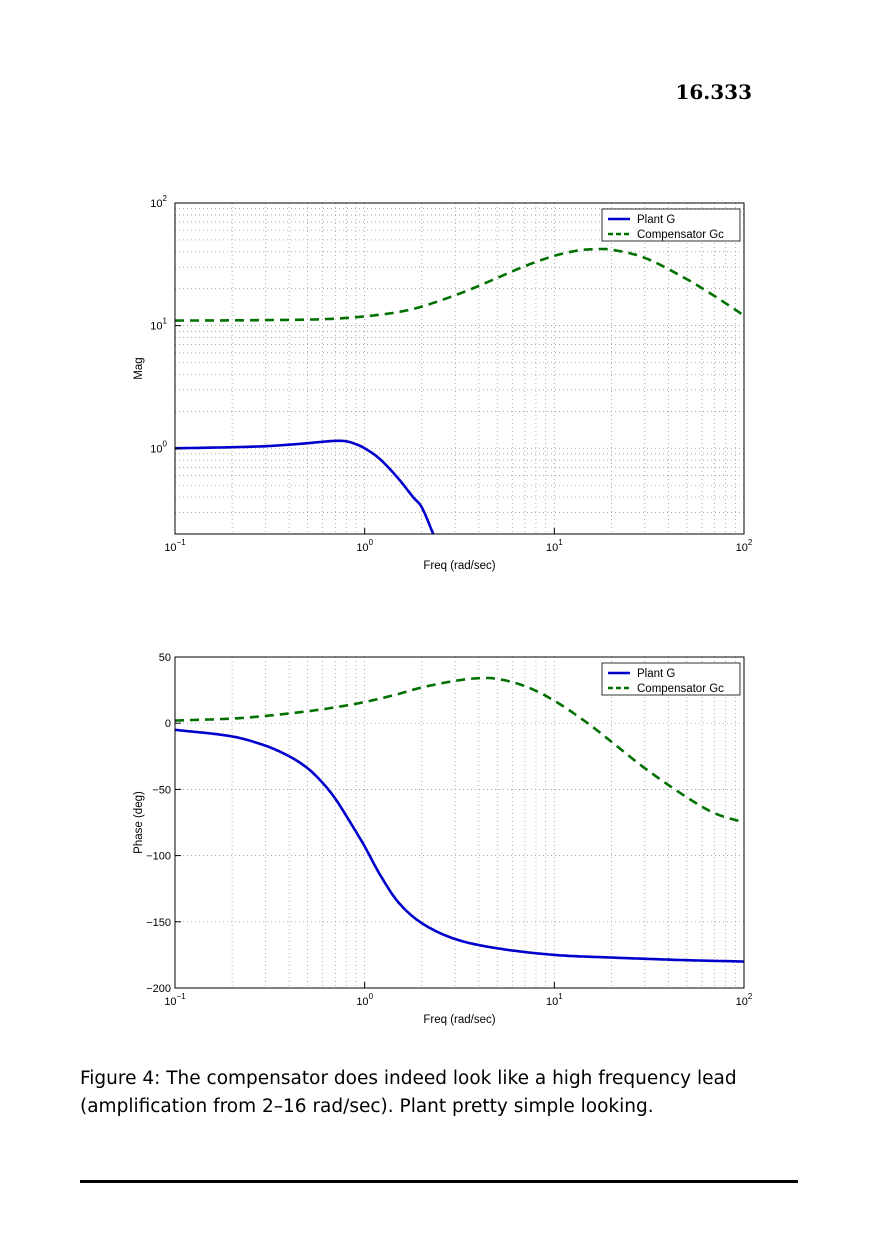  Describe the element at coordinates (158, 857) in the screenshot. I see `y-tick-label: −100` at that location.